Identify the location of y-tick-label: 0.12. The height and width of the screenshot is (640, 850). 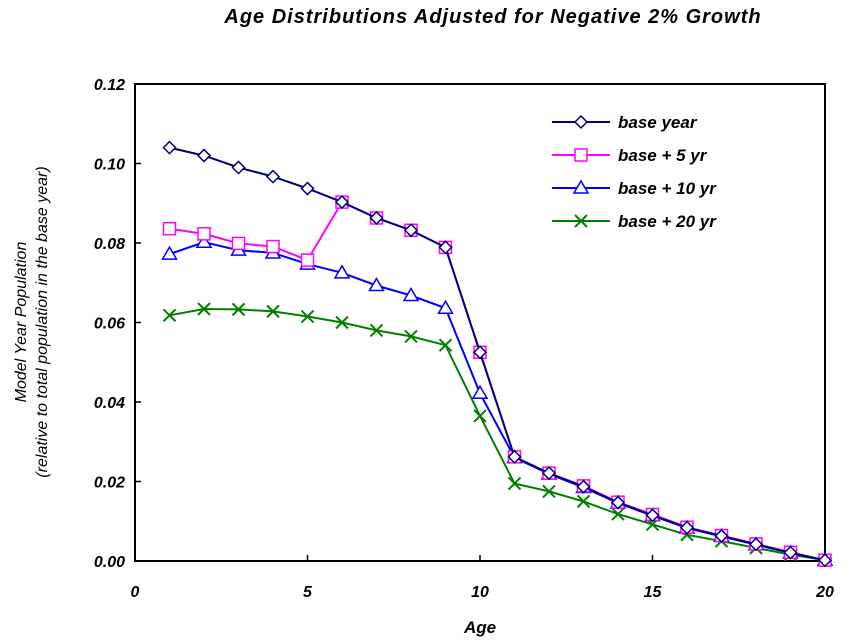
(109, 85).